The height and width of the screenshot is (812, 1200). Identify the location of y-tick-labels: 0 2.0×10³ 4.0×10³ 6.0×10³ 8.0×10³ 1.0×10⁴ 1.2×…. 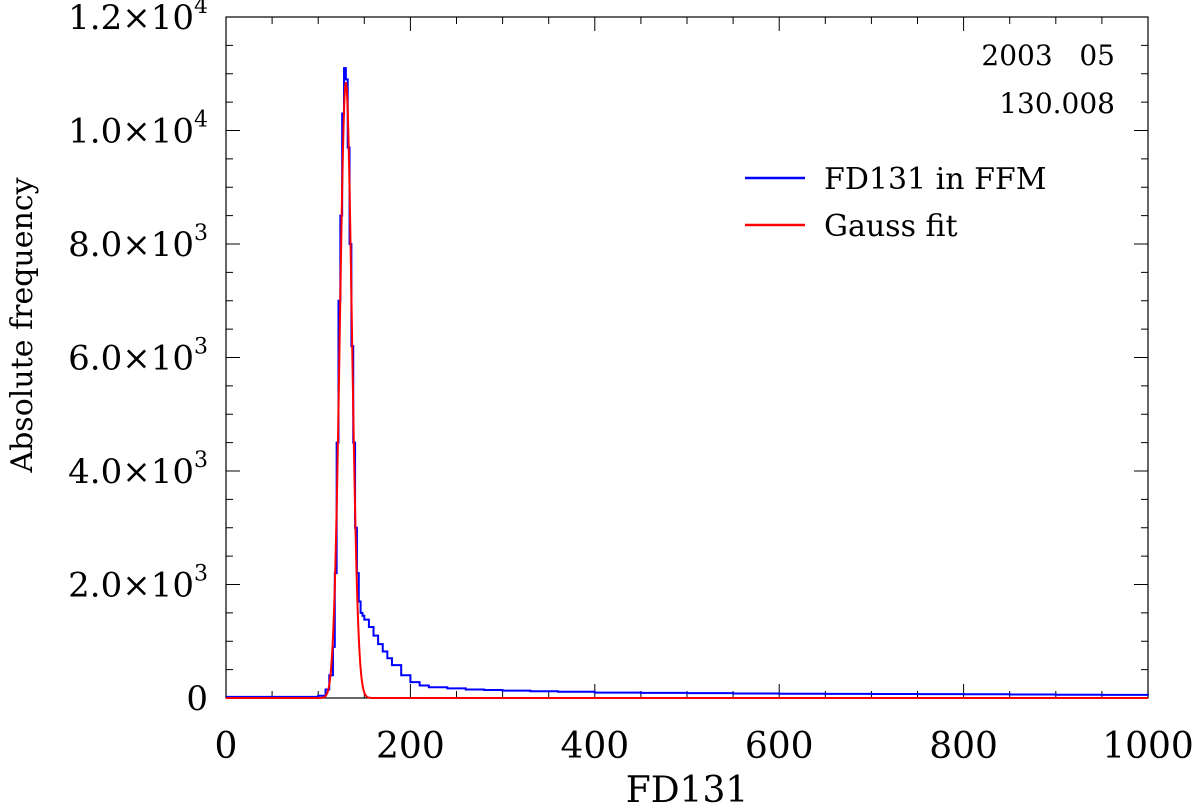
(138, 359).